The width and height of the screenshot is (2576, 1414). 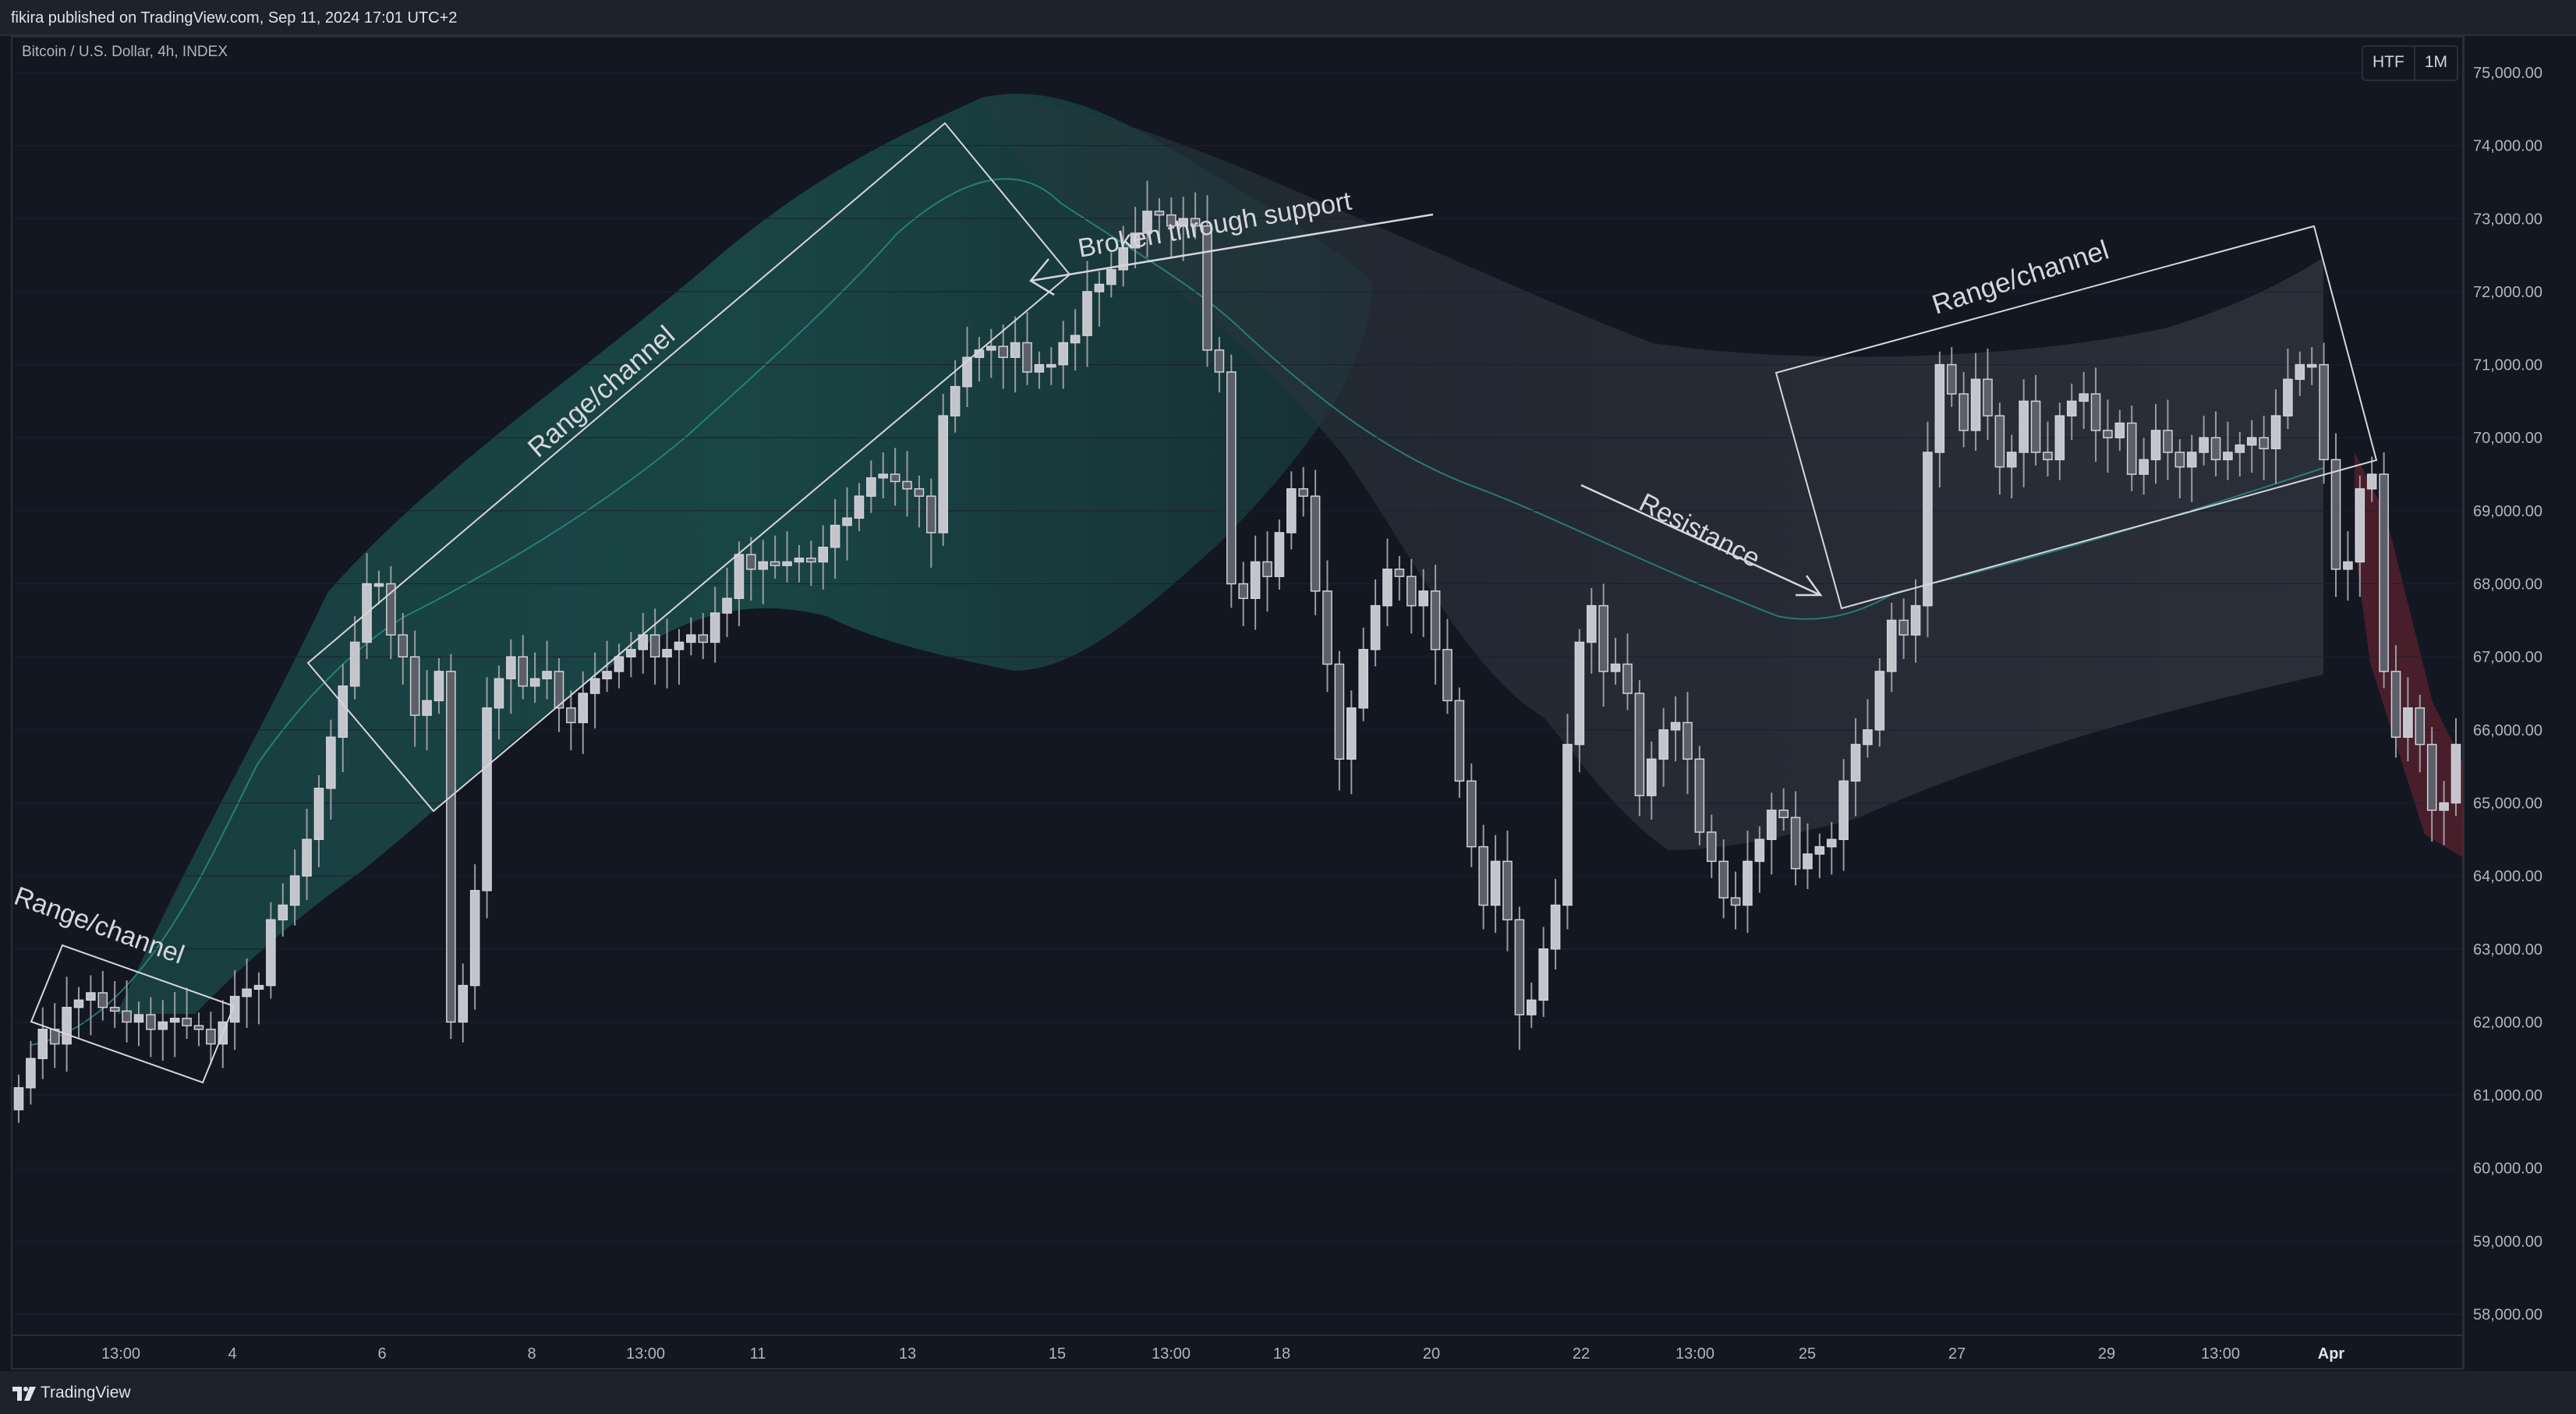 I want to click on htf-button: HTF, so click(x=2388, y=62).